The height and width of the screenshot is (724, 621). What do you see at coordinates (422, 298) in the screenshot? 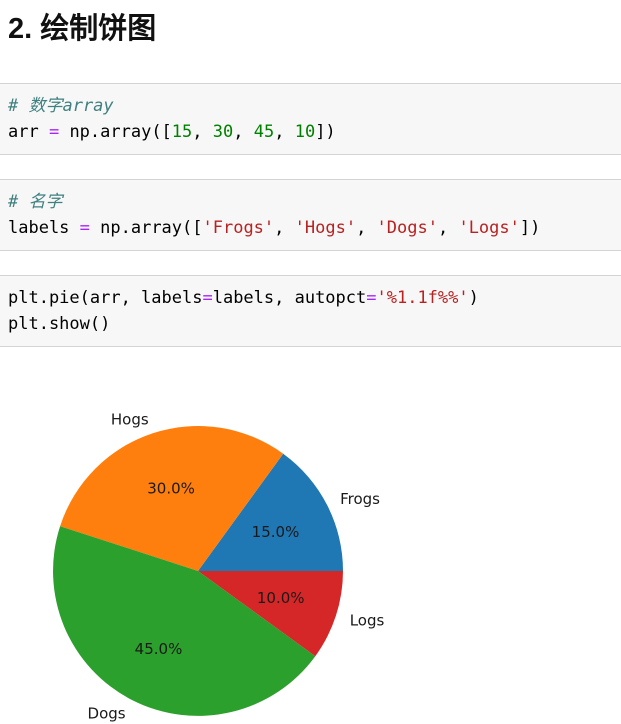
I see `code-token-str: '%1.1f%%'` at bounding box center [422, 298].